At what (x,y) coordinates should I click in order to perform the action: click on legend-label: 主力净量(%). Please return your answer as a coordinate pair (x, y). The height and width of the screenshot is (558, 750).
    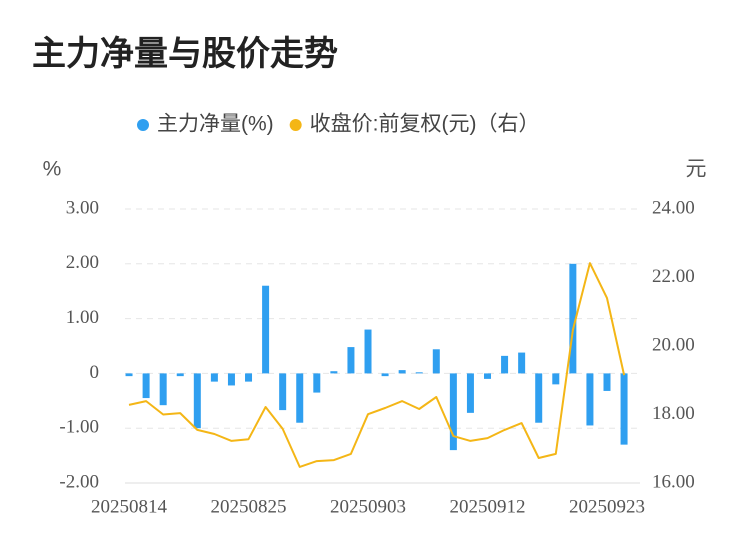
    Looking at the image, I should click on (215, 124).